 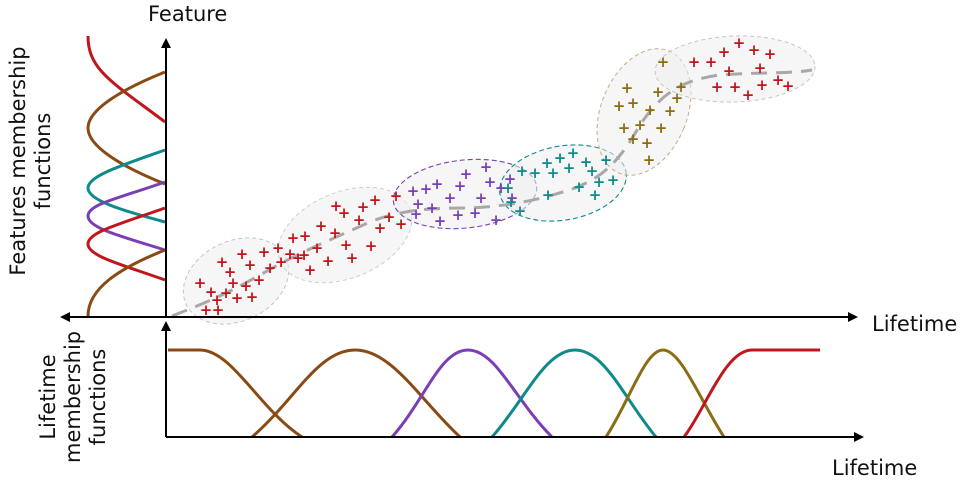 I want to click on lifetime-membership-line-1: Lifetime, so click(x=48, y=397).